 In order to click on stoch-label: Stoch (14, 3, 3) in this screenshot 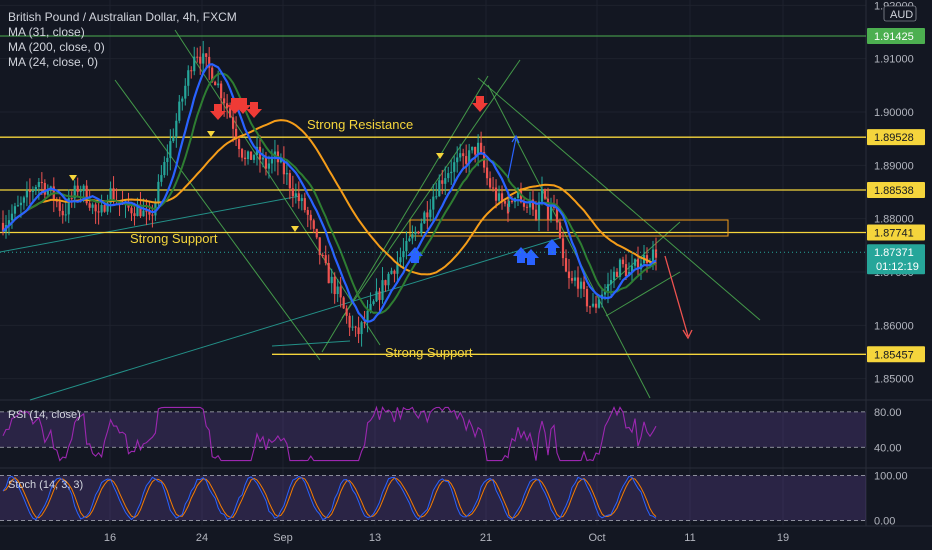, I will do `click(45, 485)`.